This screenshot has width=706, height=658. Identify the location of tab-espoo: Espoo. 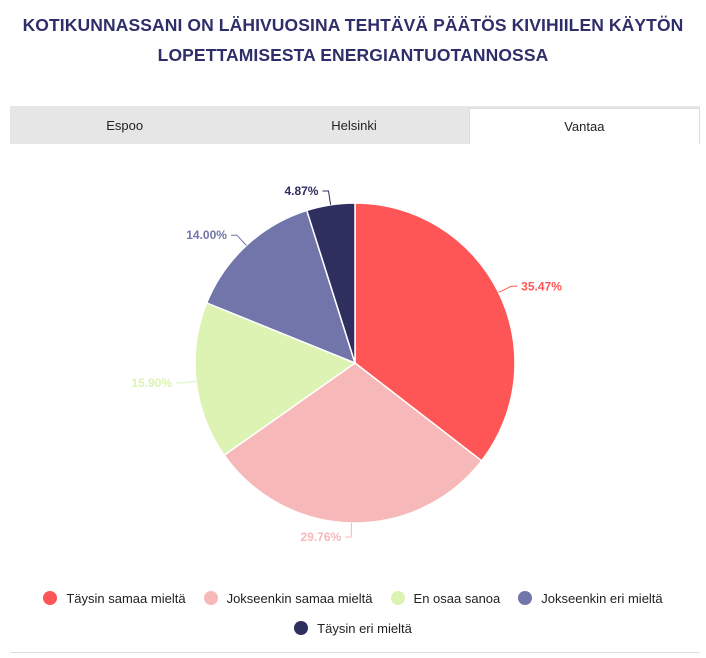
(125, 125).